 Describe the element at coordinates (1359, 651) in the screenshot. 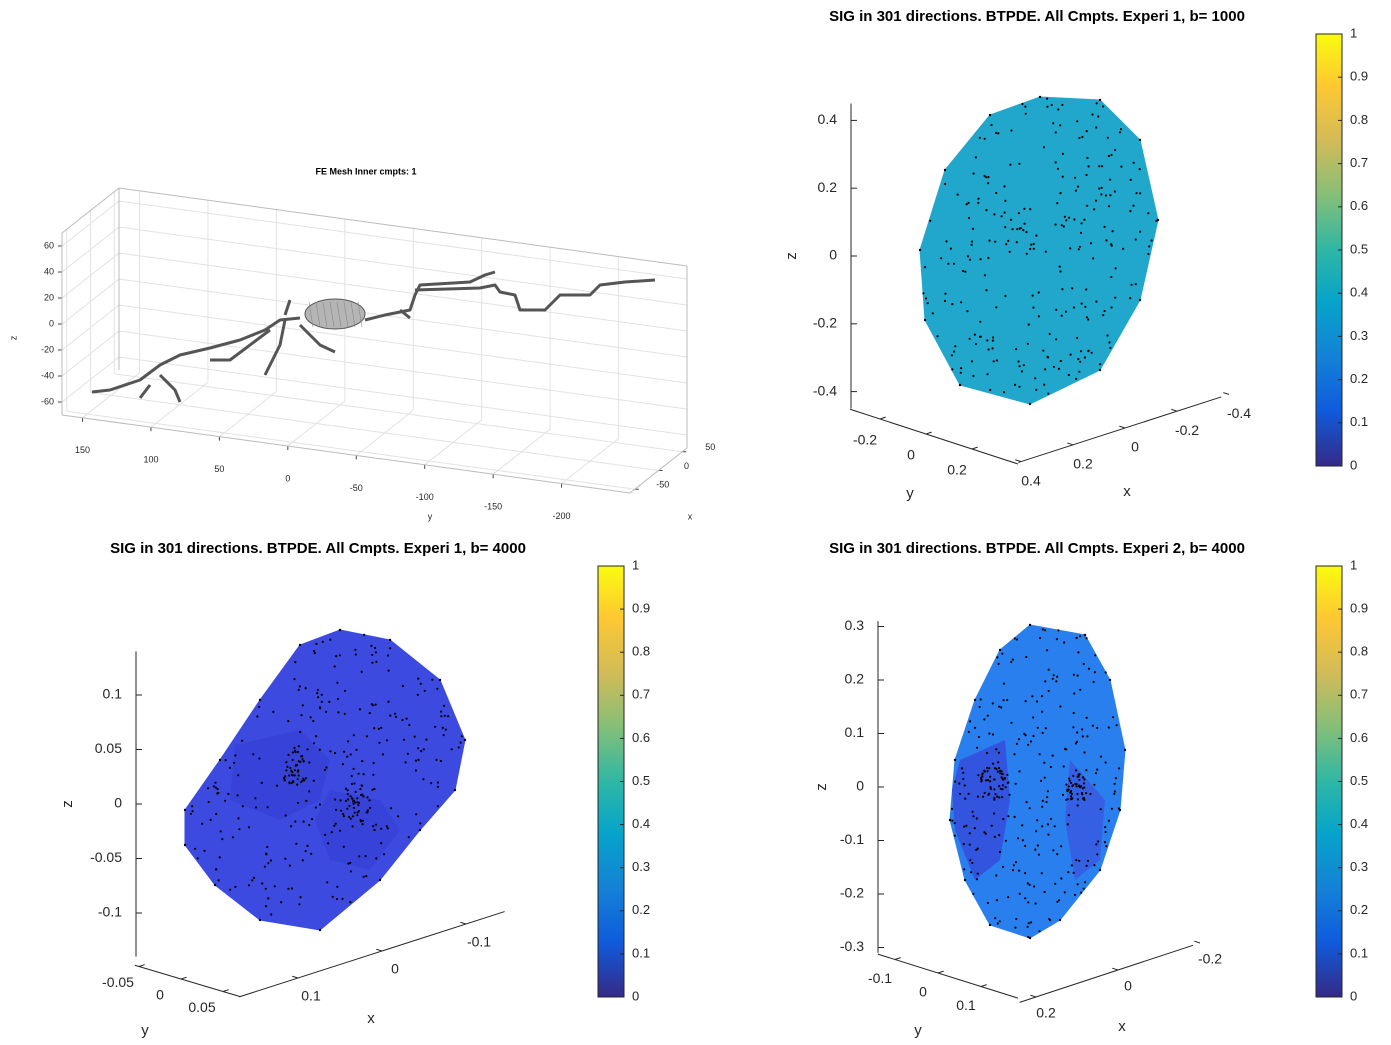

I see `colorbar-tick-label: 0.8` at that location.